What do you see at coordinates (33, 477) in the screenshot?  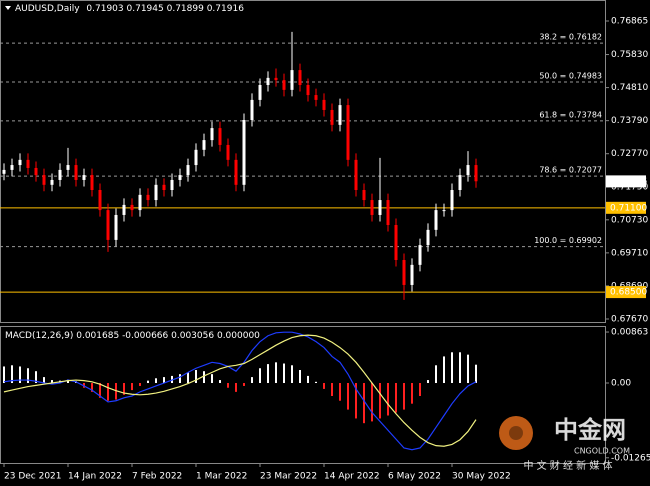 I see `x-tick-label: 23 Dec 2021` at bounding box center [33, 477].